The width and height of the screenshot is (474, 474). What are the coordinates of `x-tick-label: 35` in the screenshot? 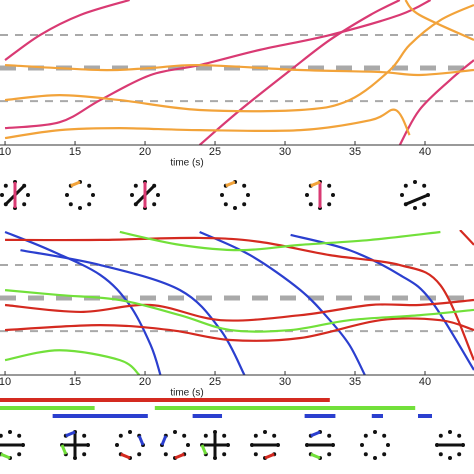 It's located at (355, 382).